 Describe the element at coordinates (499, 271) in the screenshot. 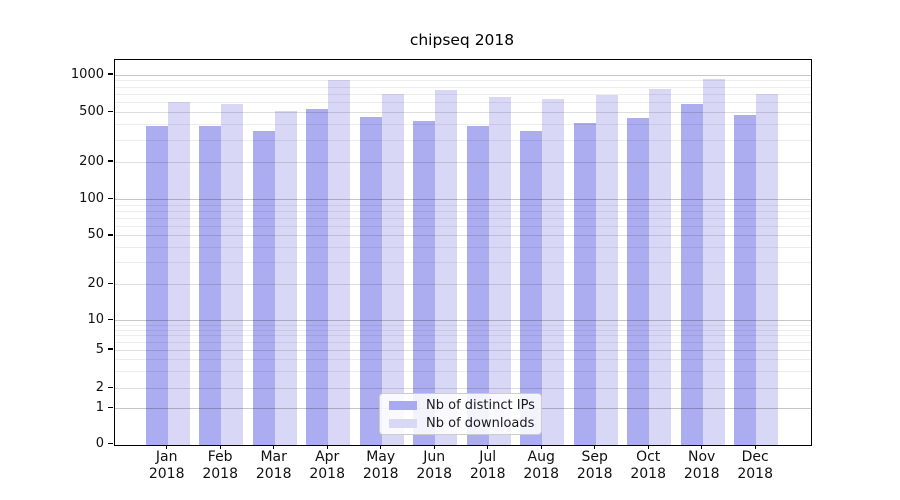

I see `bar-downloads-jul` at that location.